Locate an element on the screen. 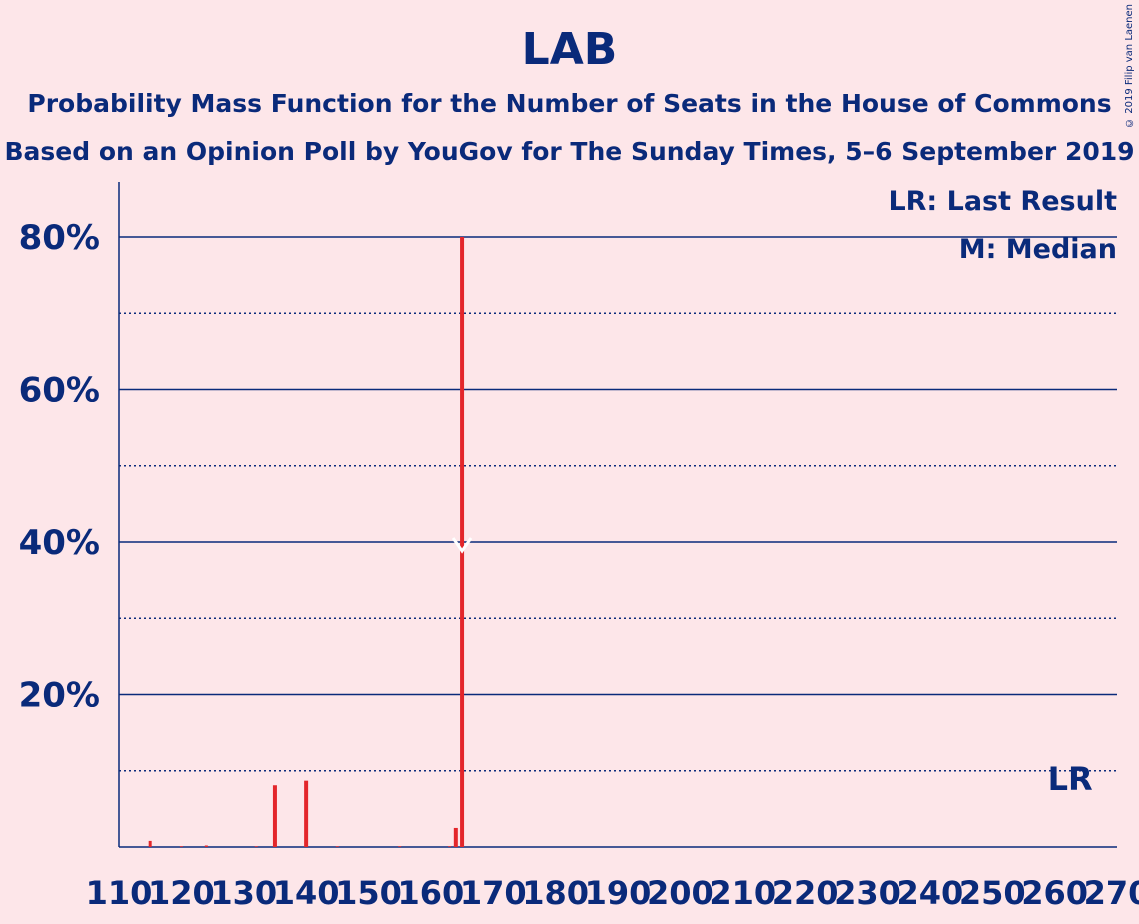 Image resolution: width=1139 pixels, height=924 pixels. x-tick-label: 140 is located at coordinates (306, 893).